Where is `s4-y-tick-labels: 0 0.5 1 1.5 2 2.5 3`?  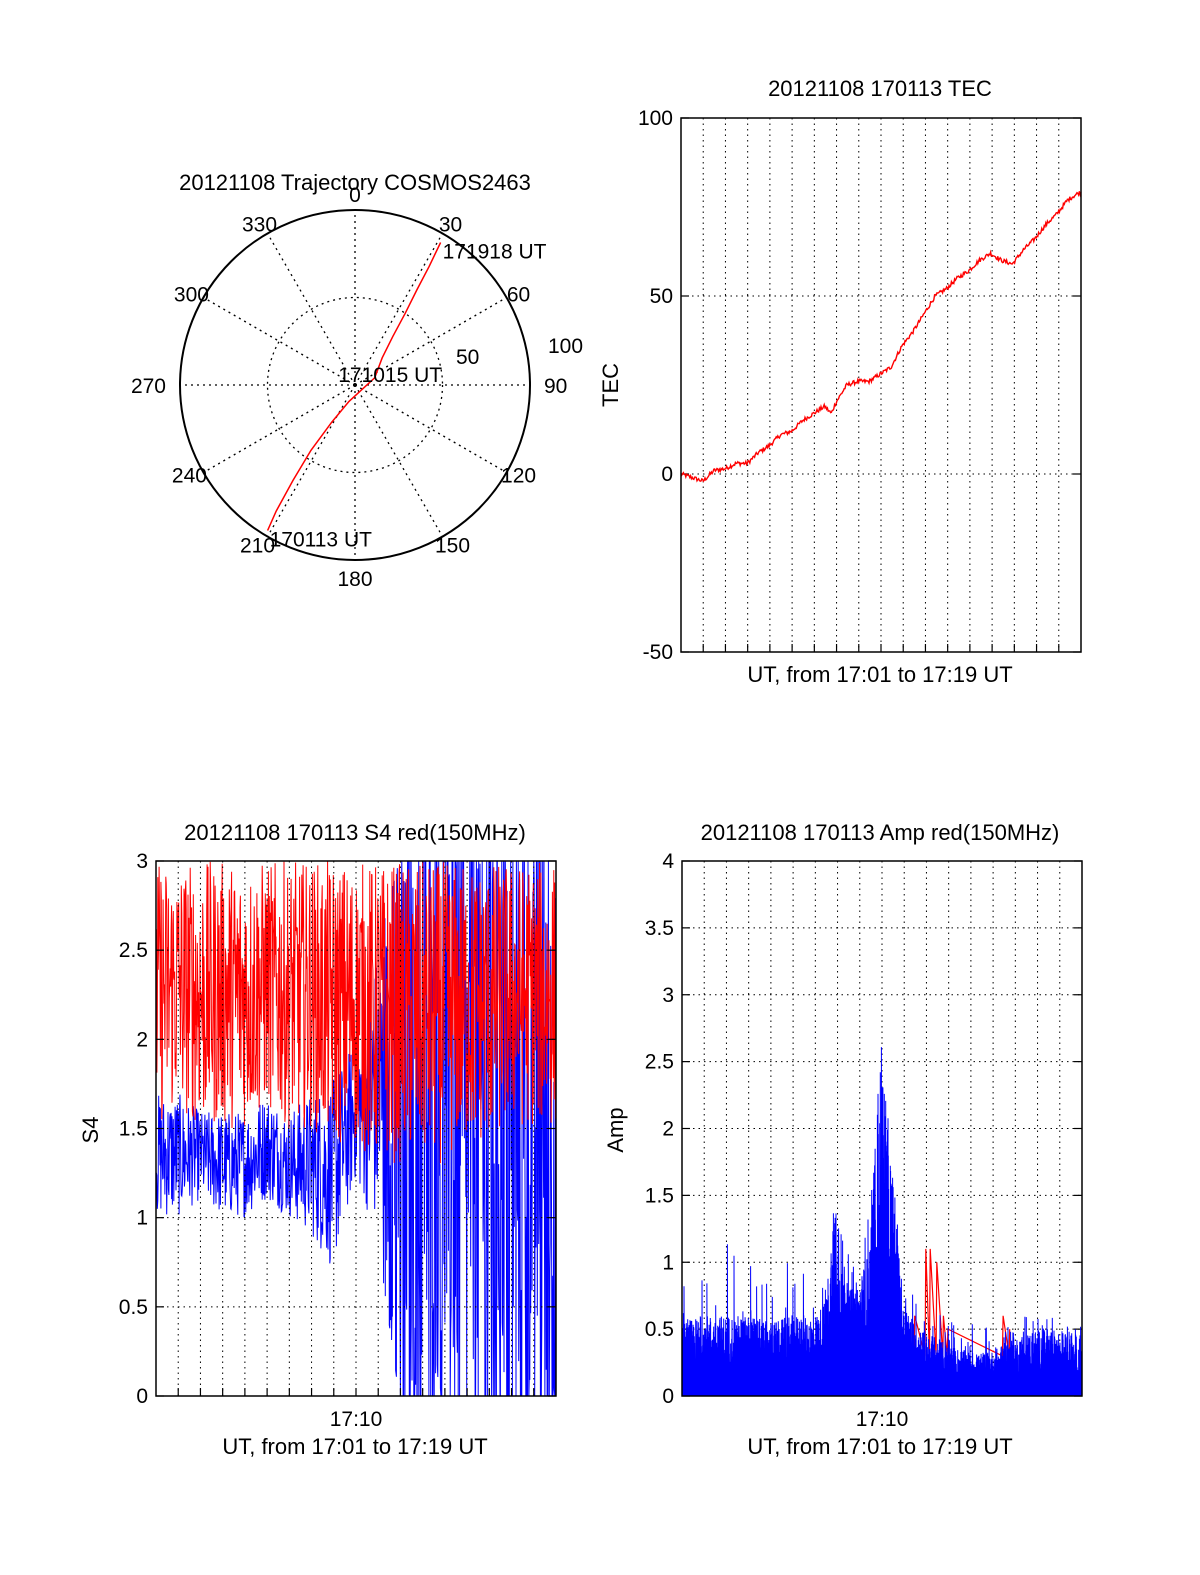
s4-y-tick-labels: 0 0.5 1 1.5 2 2.5 3 is located at coordinates (133, 1129).